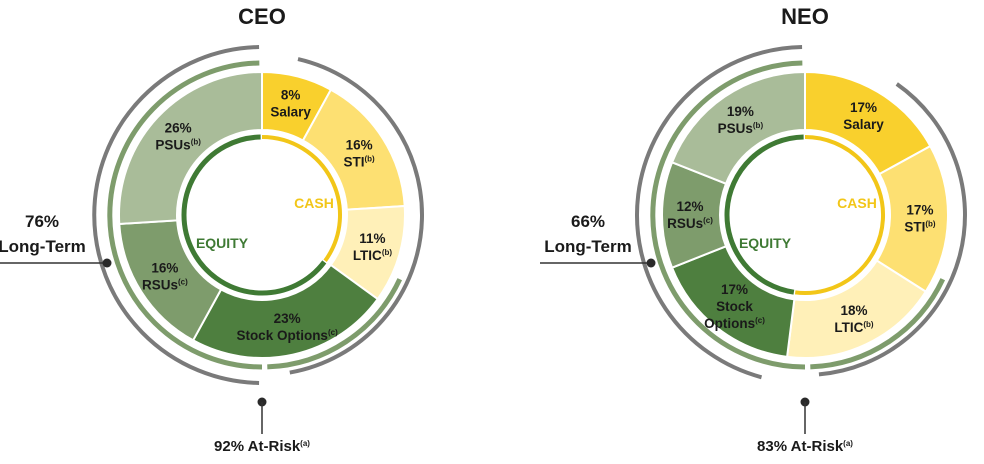  What do you see at coordinates (291, 95) in the screenshot?
I see `segment-percent: 8%` at bounding box center [291, 95].